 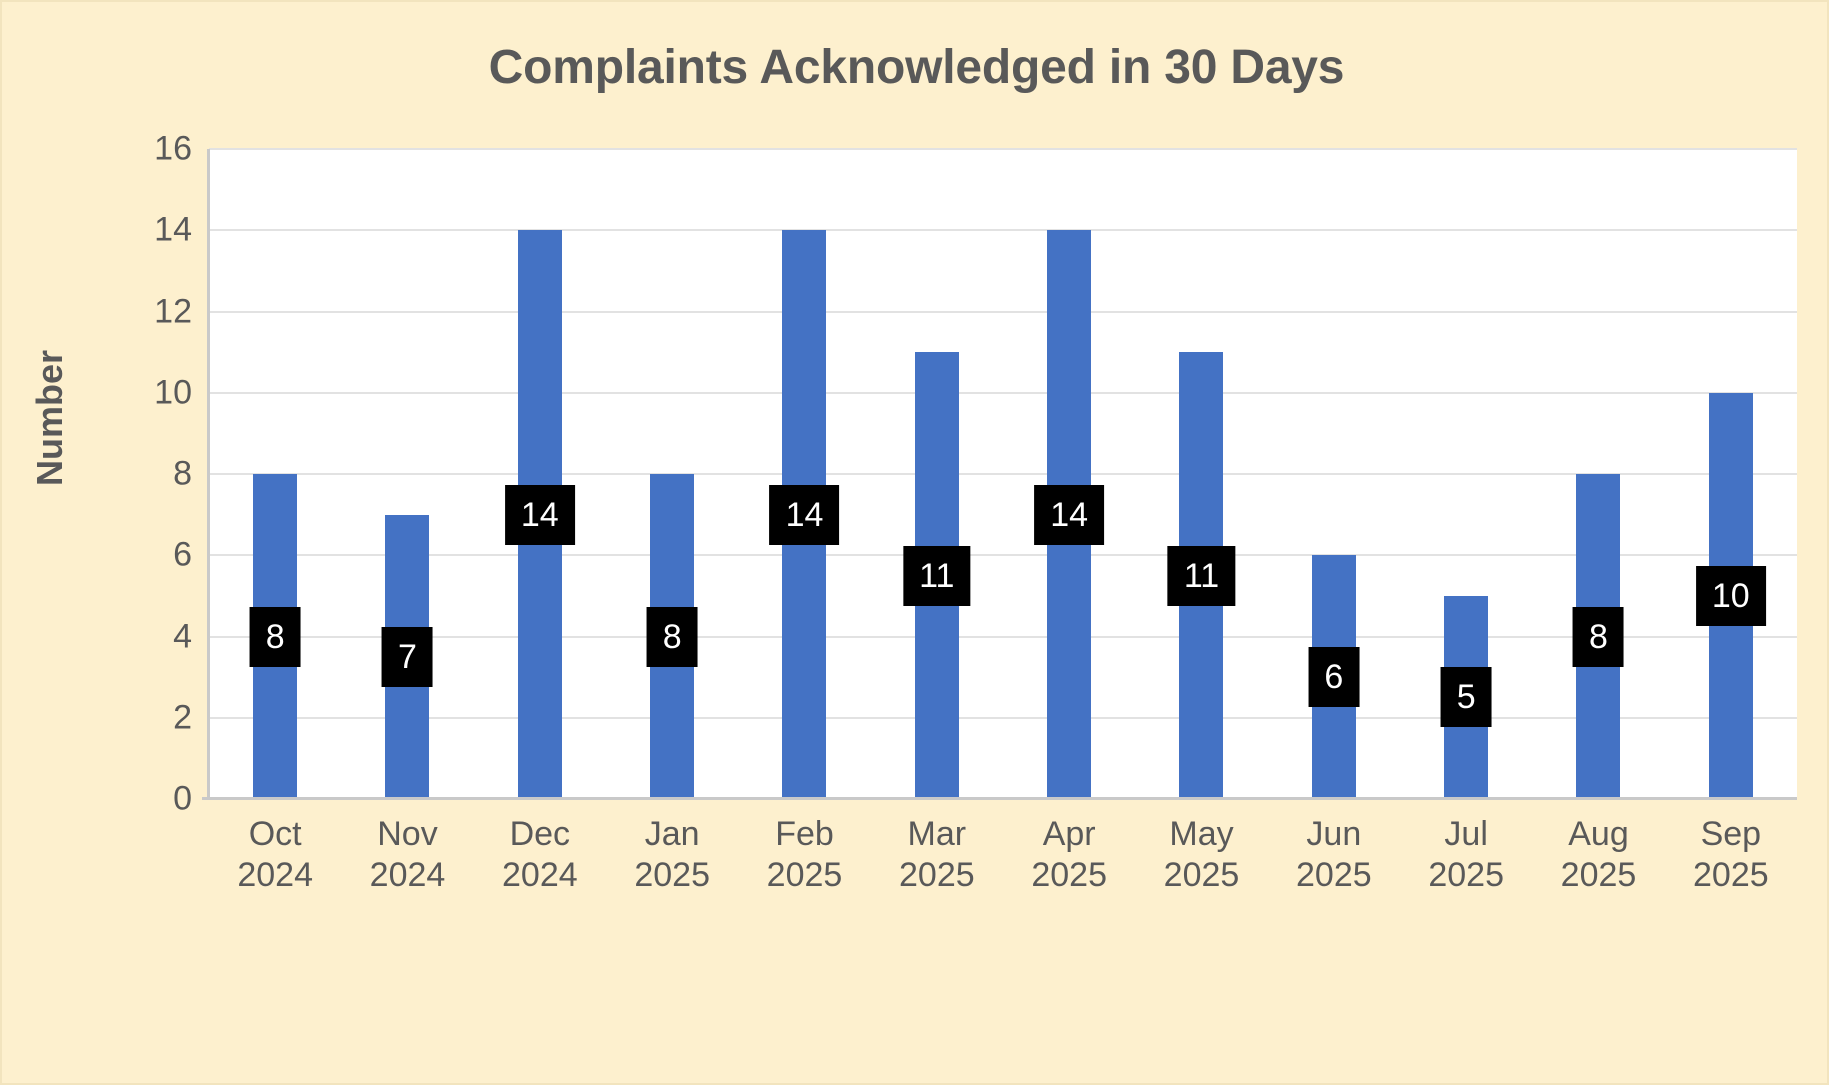 I want to click on y-axis-tick-label: 12, so click(x=173, y=311).